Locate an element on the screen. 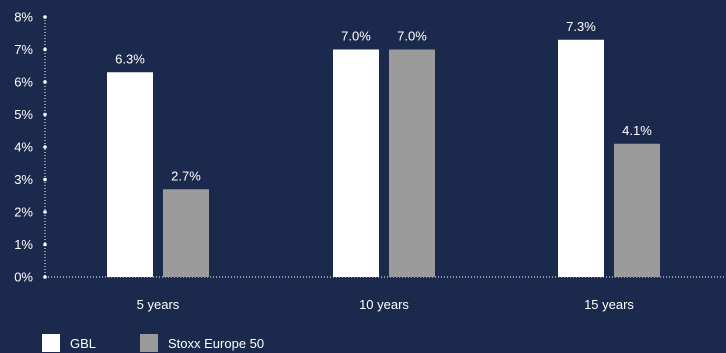 The height and width of the screenshot is (353, 726). legend-label-gbl: GBL is located at coordinates (83, 343).